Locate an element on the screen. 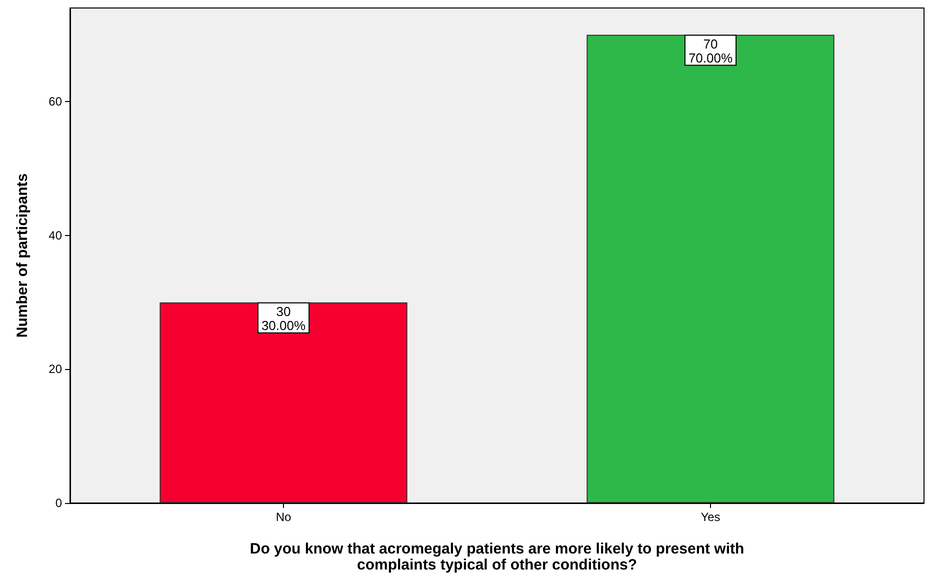 This screenshot has width=929, height=583. y-tick-label: 0 is located at coordinates (58, 503).